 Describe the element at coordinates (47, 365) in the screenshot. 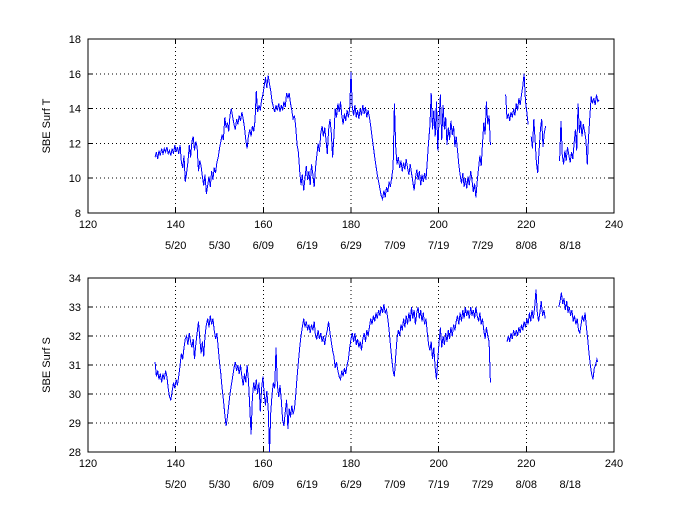

I see `y-axis-label-salinity: SBE Surf S` at that location.